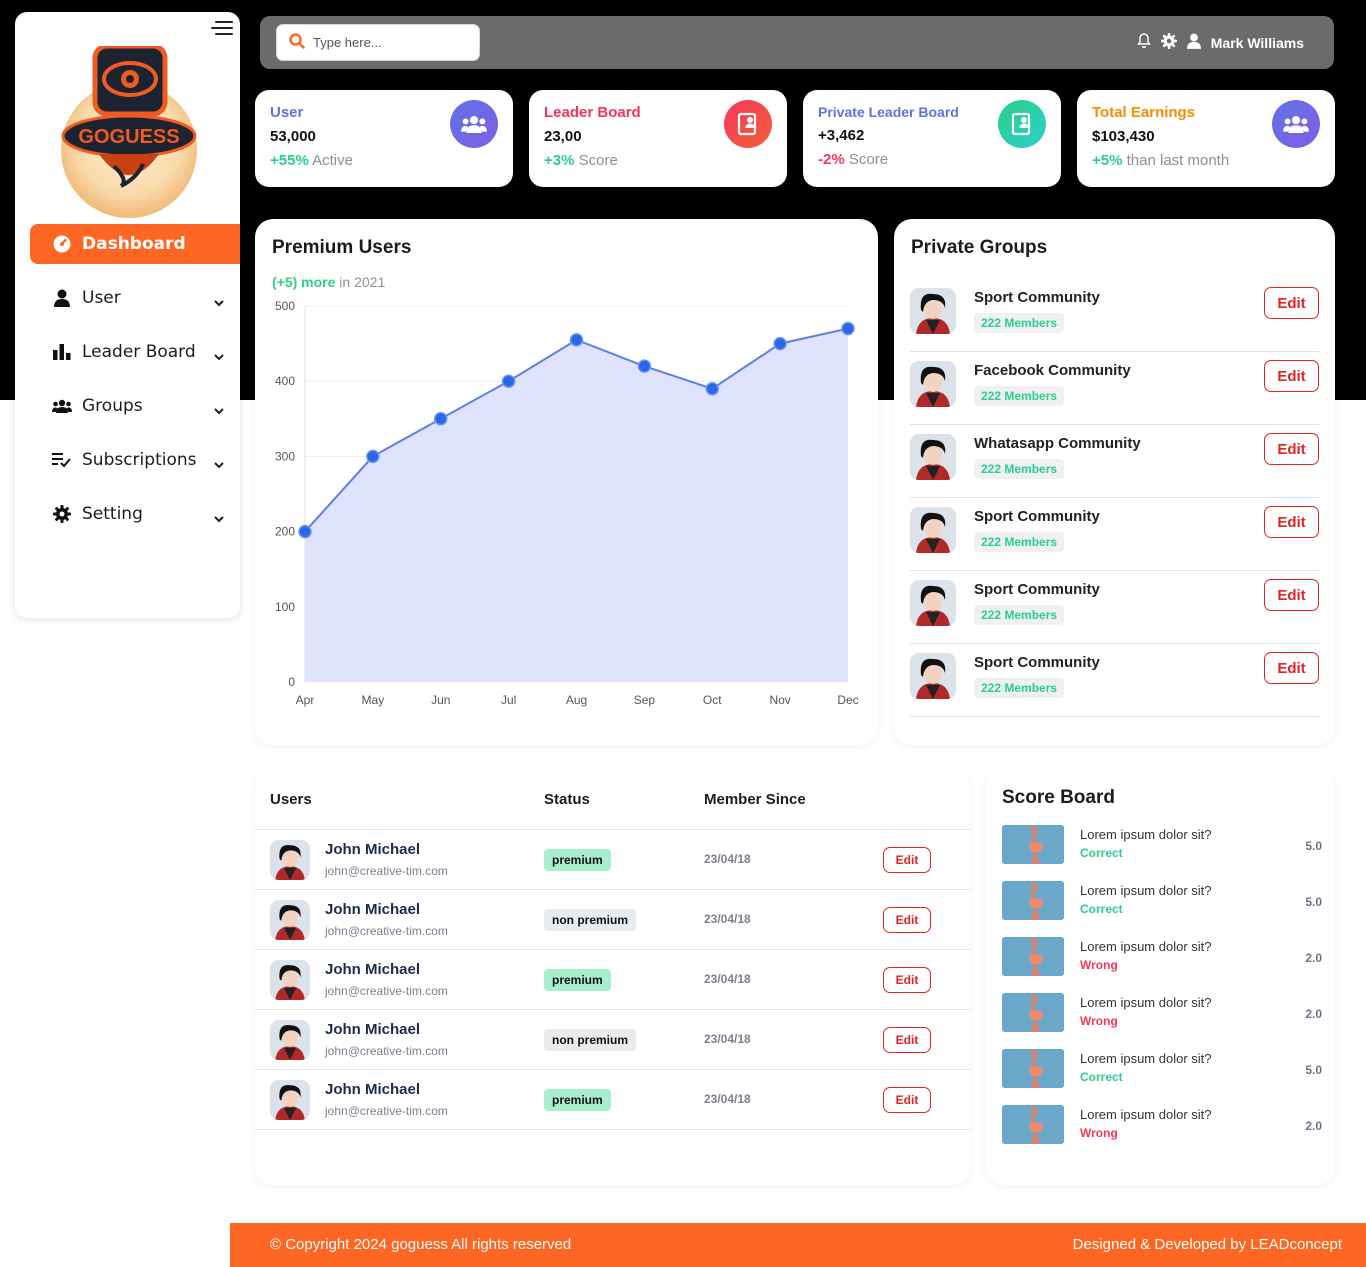 The width and height of the screenshot is (1366, 1267). What do you see at coordinates (135, 514) in the screenshot?
I see `sidebar-item-setting: Setting` at bounding box center [135, 514].